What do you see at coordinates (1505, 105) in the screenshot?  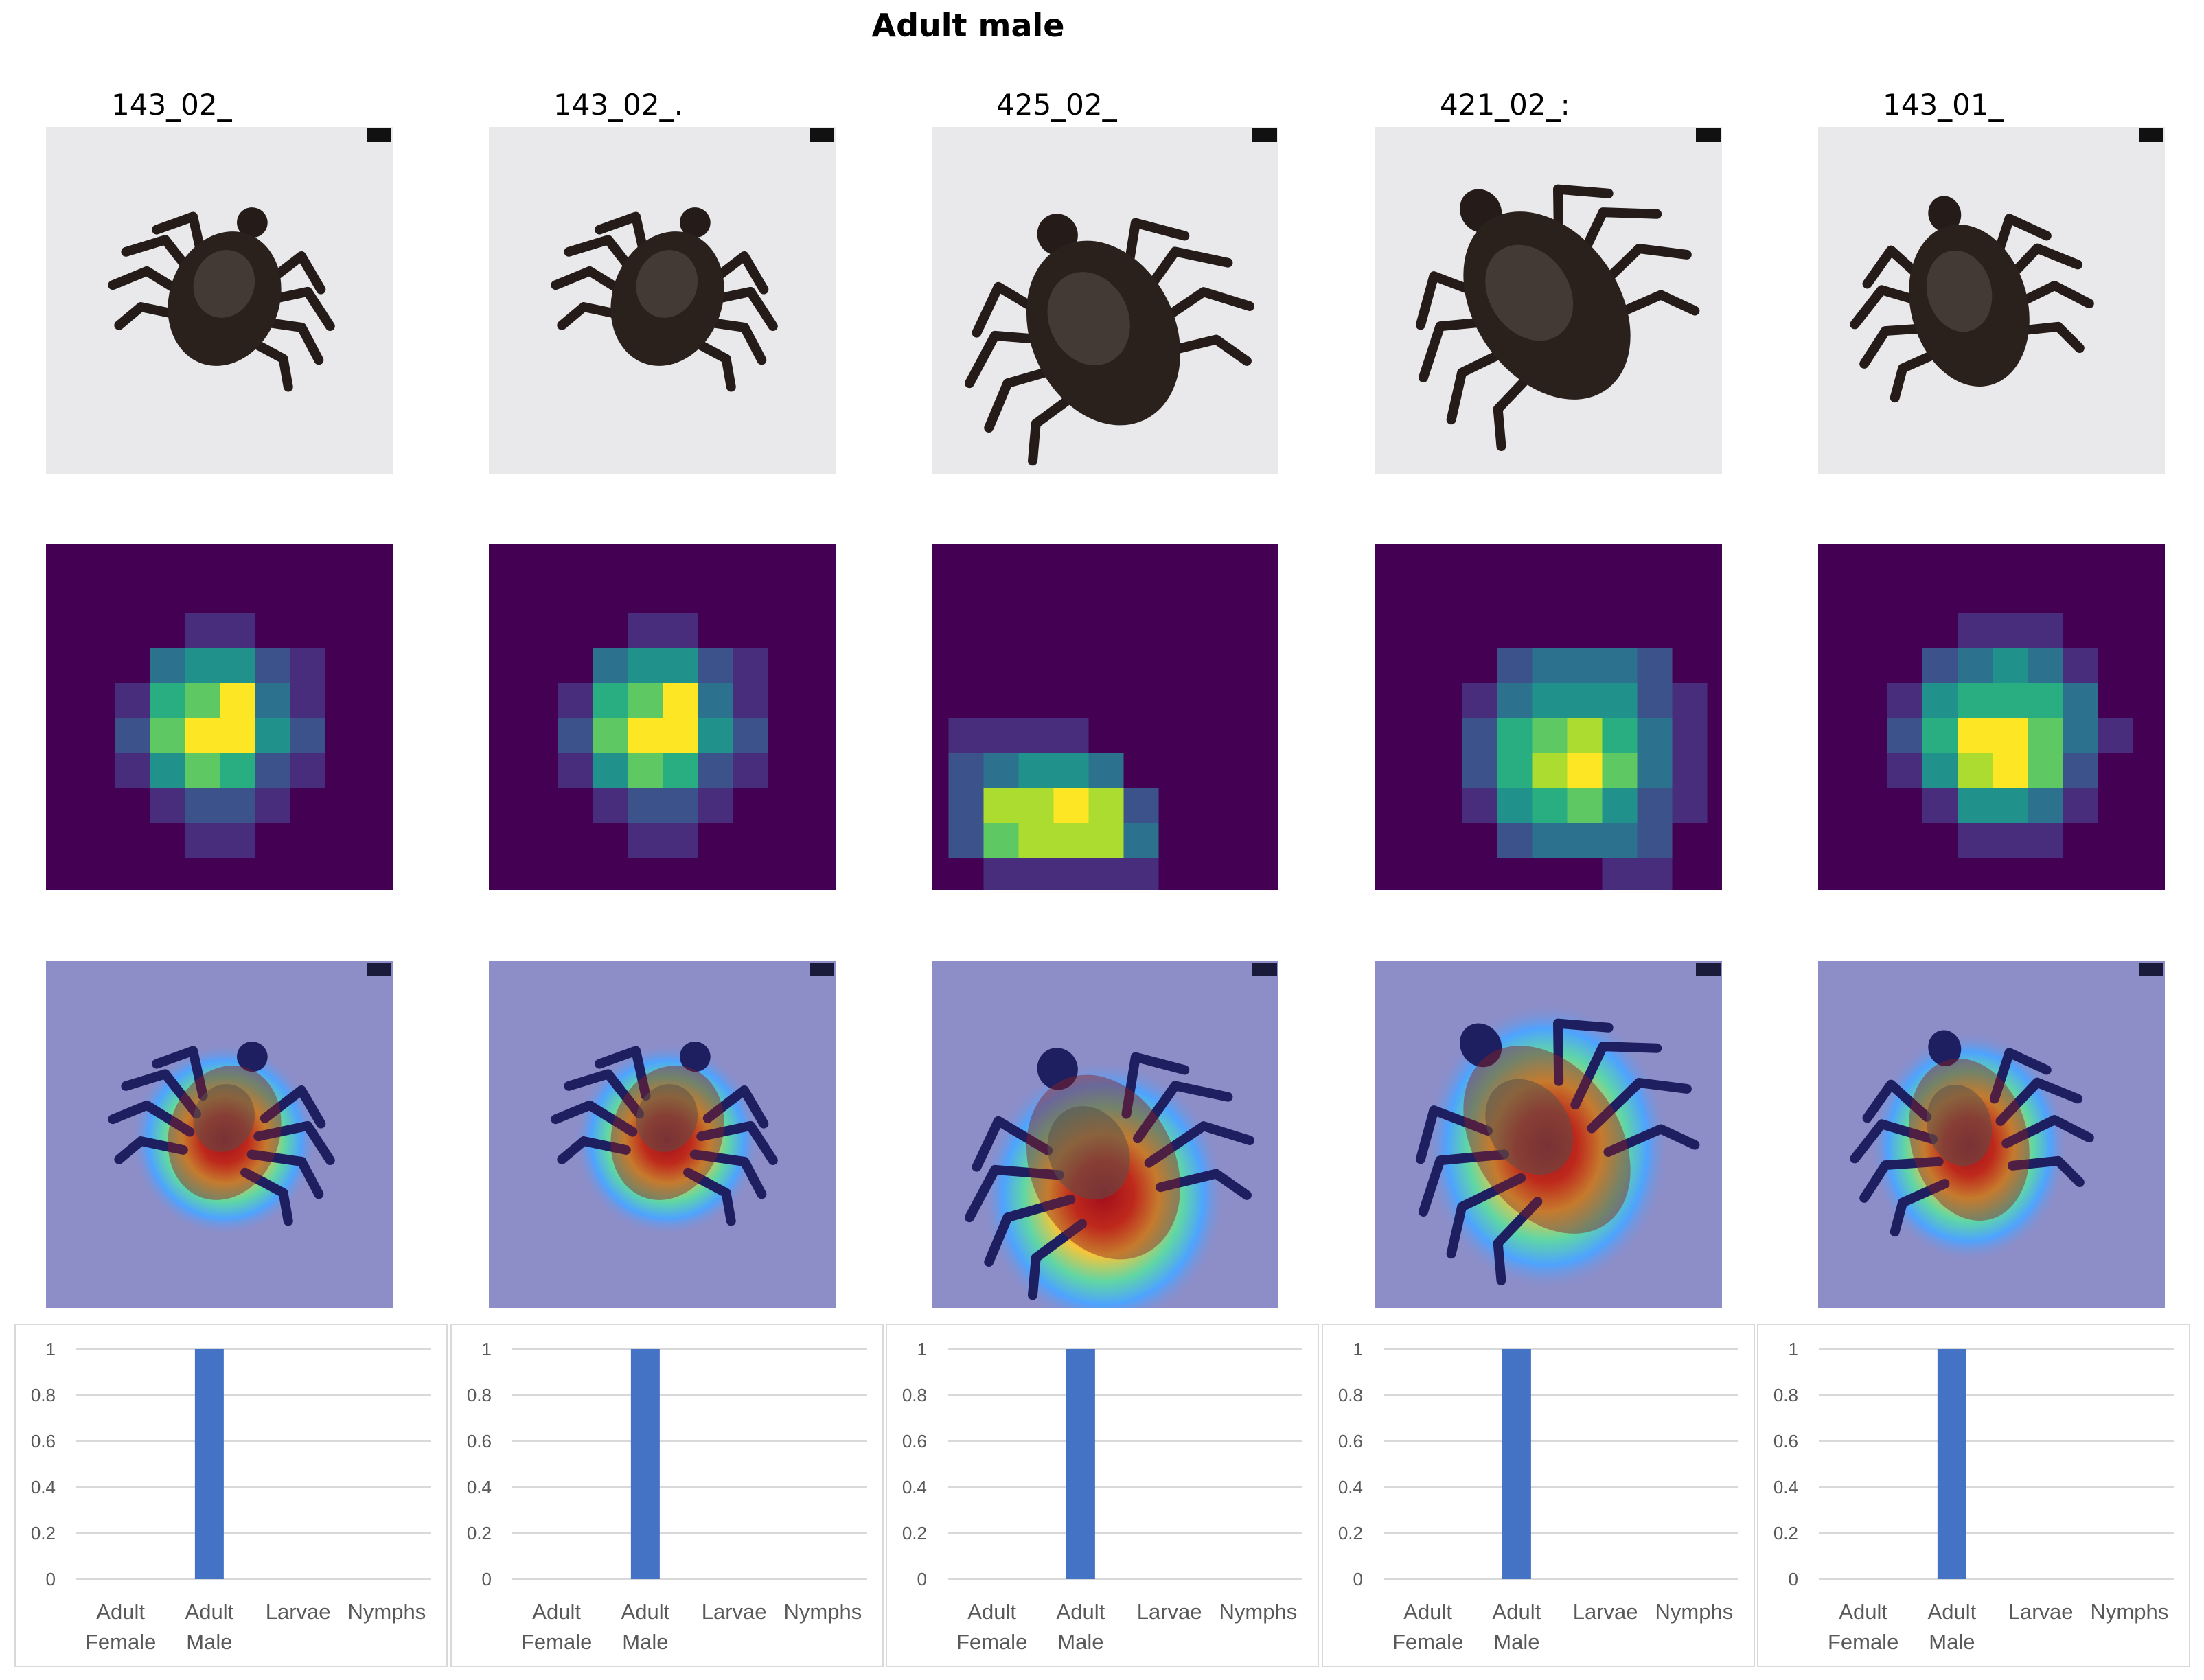 I see `sample-id-label: 421_02_:` at bounding box center [1505, 105].